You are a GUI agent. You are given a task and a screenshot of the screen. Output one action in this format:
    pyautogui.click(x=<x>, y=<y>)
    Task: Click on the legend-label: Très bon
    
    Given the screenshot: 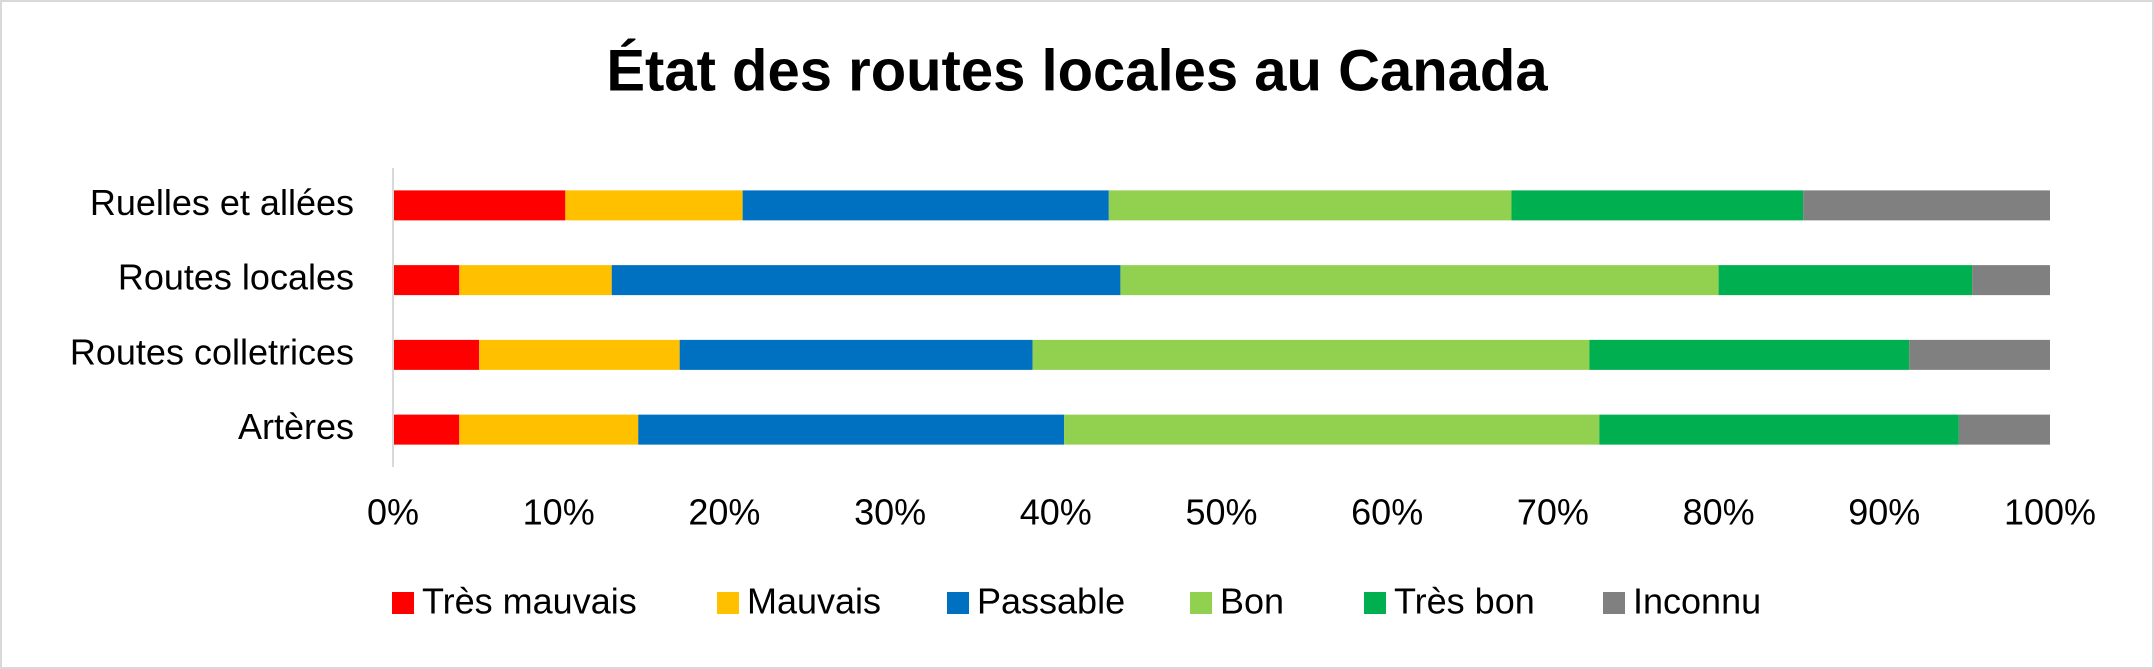 What is the action you would take?
    pyautogui.click(x=1464, y=601)
    